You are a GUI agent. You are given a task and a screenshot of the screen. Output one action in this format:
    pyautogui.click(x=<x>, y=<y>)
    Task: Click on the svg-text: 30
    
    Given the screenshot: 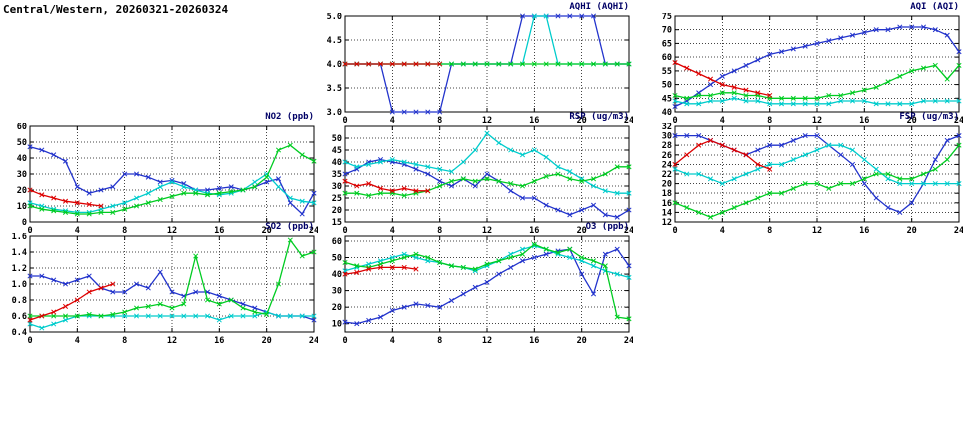 What is the action you would take?
    pyautogui.click(x=337, y=292)
    